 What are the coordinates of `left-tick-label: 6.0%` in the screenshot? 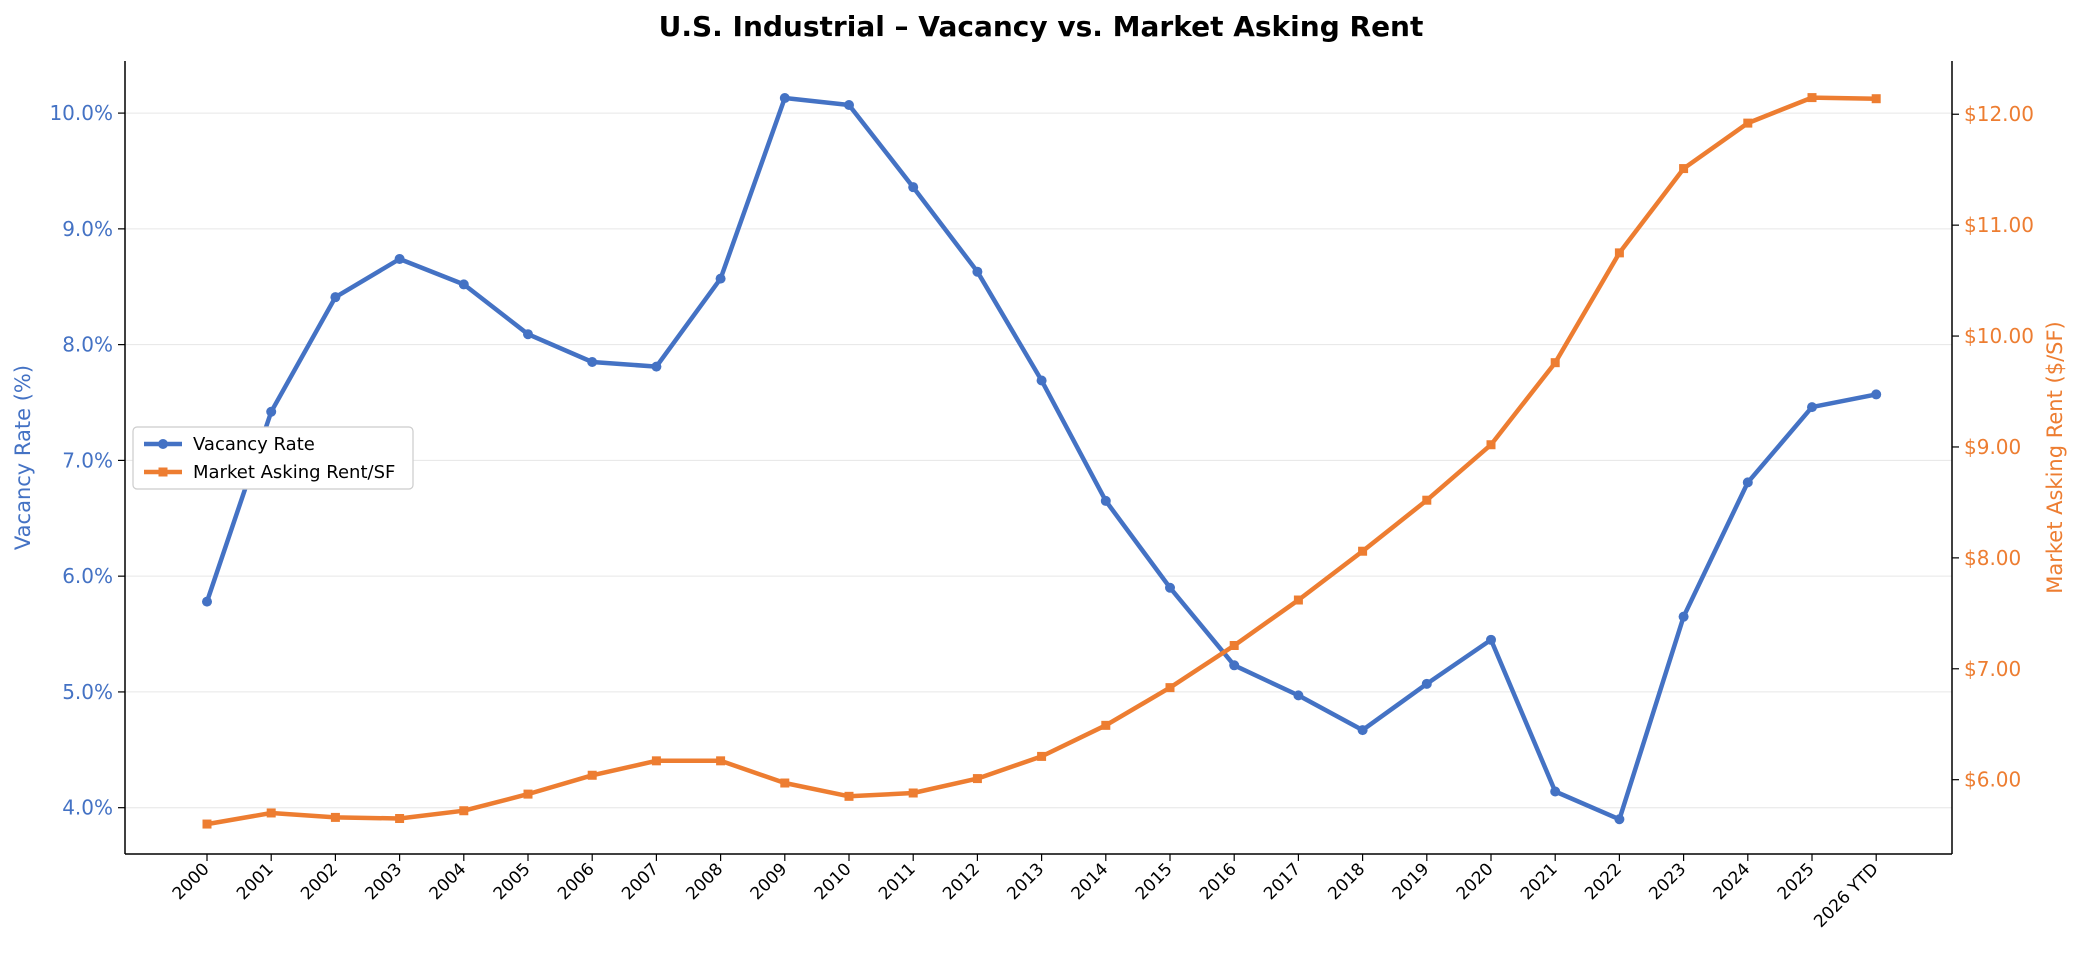 It's located at (87, 576).